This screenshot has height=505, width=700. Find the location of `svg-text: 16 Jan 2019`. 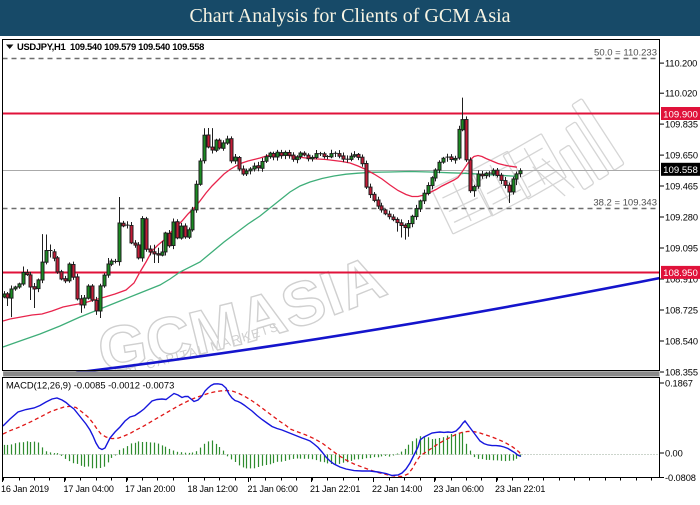

svg-text: 16 Jan 2019 is located at coordinates (25, 489).